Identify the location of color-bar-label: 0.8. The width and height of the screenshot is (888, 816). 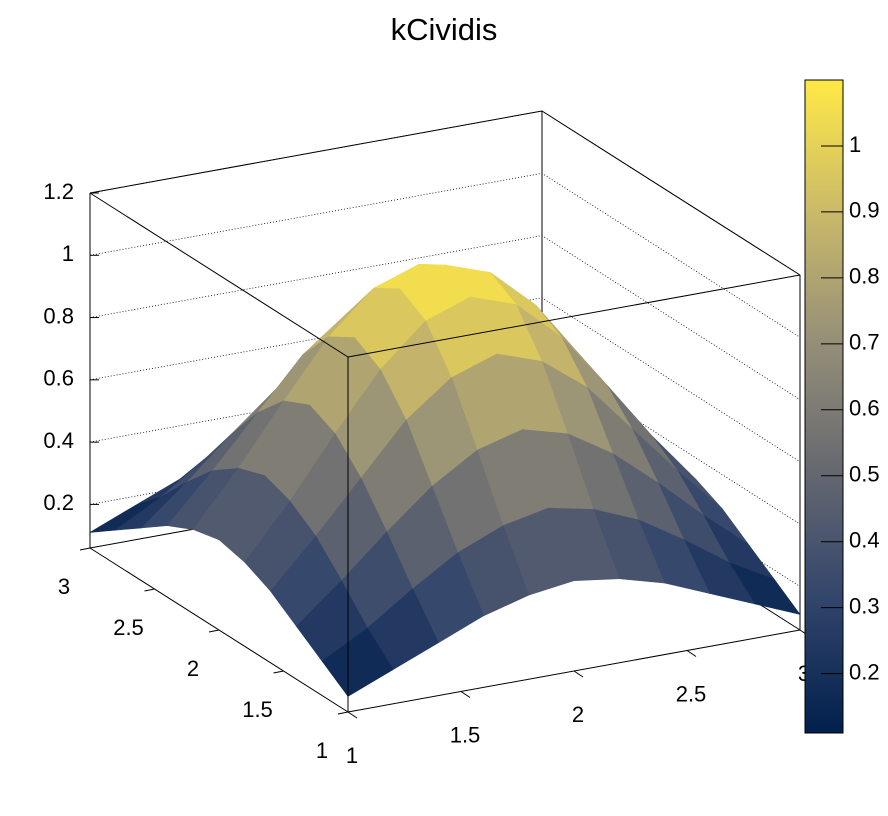
(864, 276).